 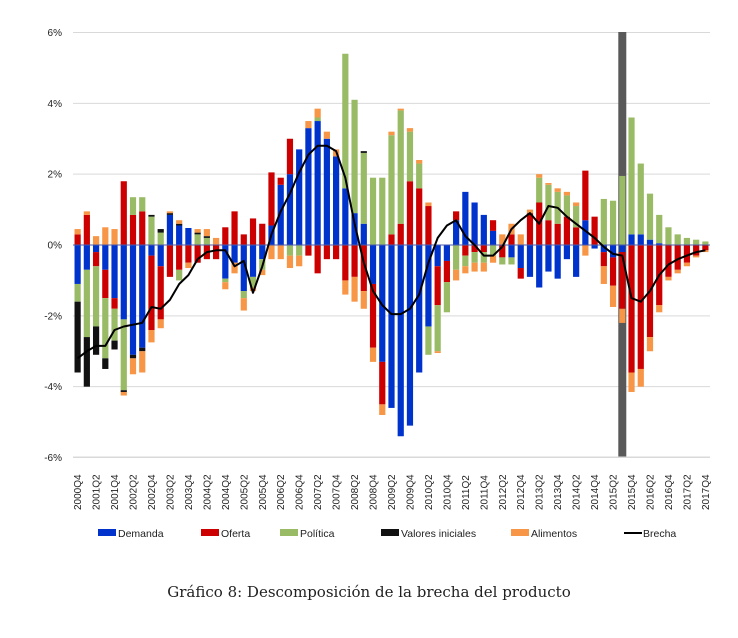 What do you see at coordinates (337, 492) in the screenshot?
I see `x-tick-label: 2007Q4` at bounding box center [337, 492].